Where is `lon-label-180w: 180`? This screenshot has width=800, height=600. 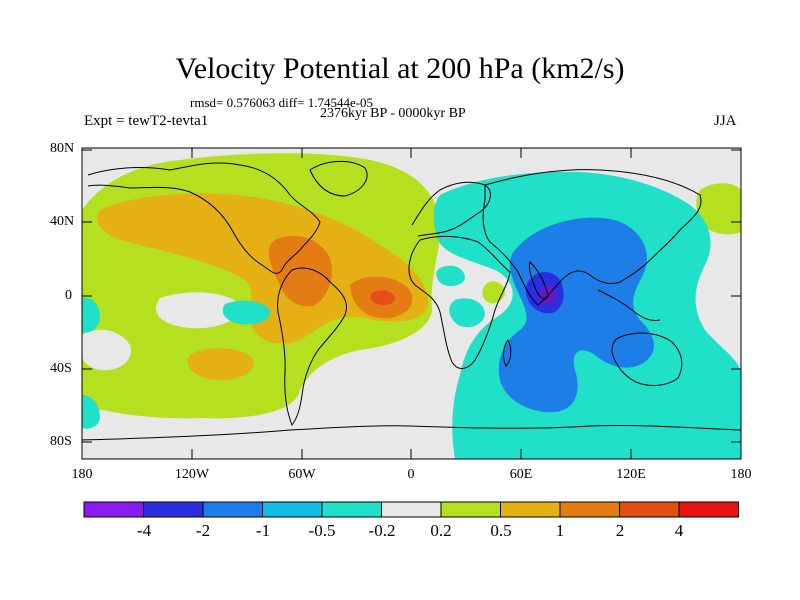 lon-label-180w: 180 is located at coordinates (82, 474).